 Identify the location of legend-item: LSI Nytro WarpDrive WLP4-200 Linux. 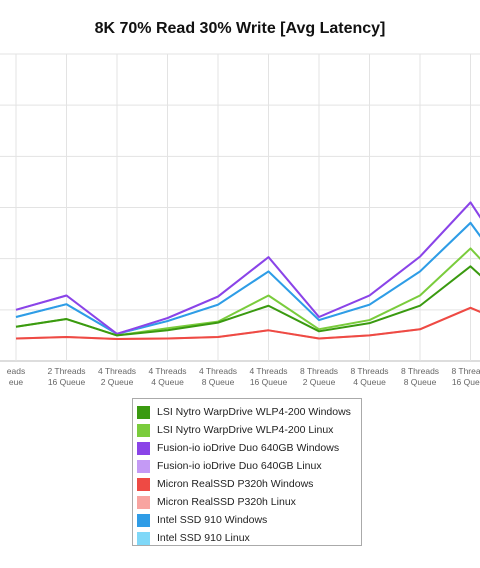
(247, 430).